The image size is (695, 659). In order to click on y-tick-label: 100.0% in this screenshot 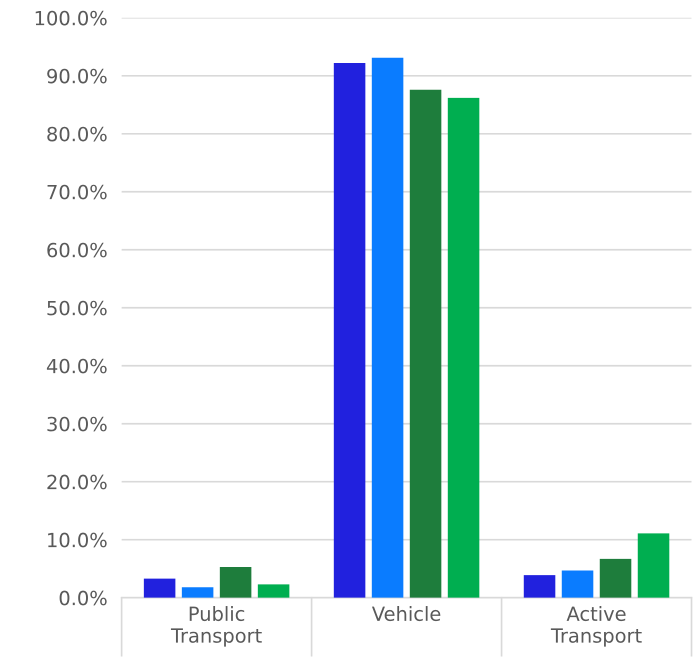, I will do `click(71, 18)`.